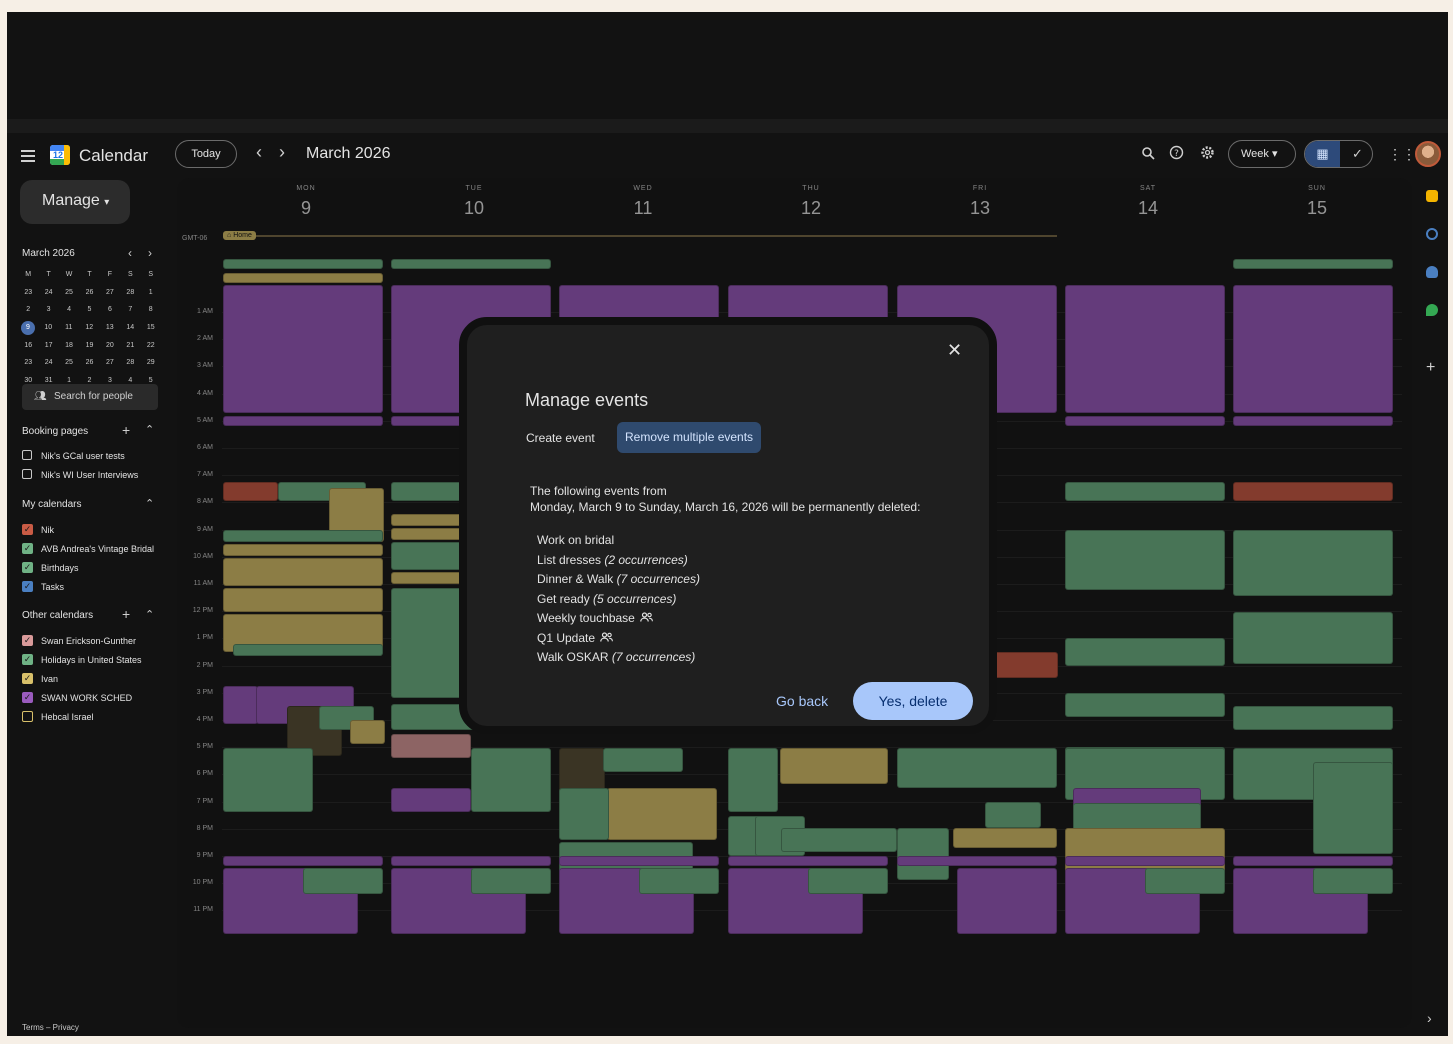  Describe the element at coordinates (38, 531) in the screenshot. I see `my-calendar-item: ✓ Nik` at that location.